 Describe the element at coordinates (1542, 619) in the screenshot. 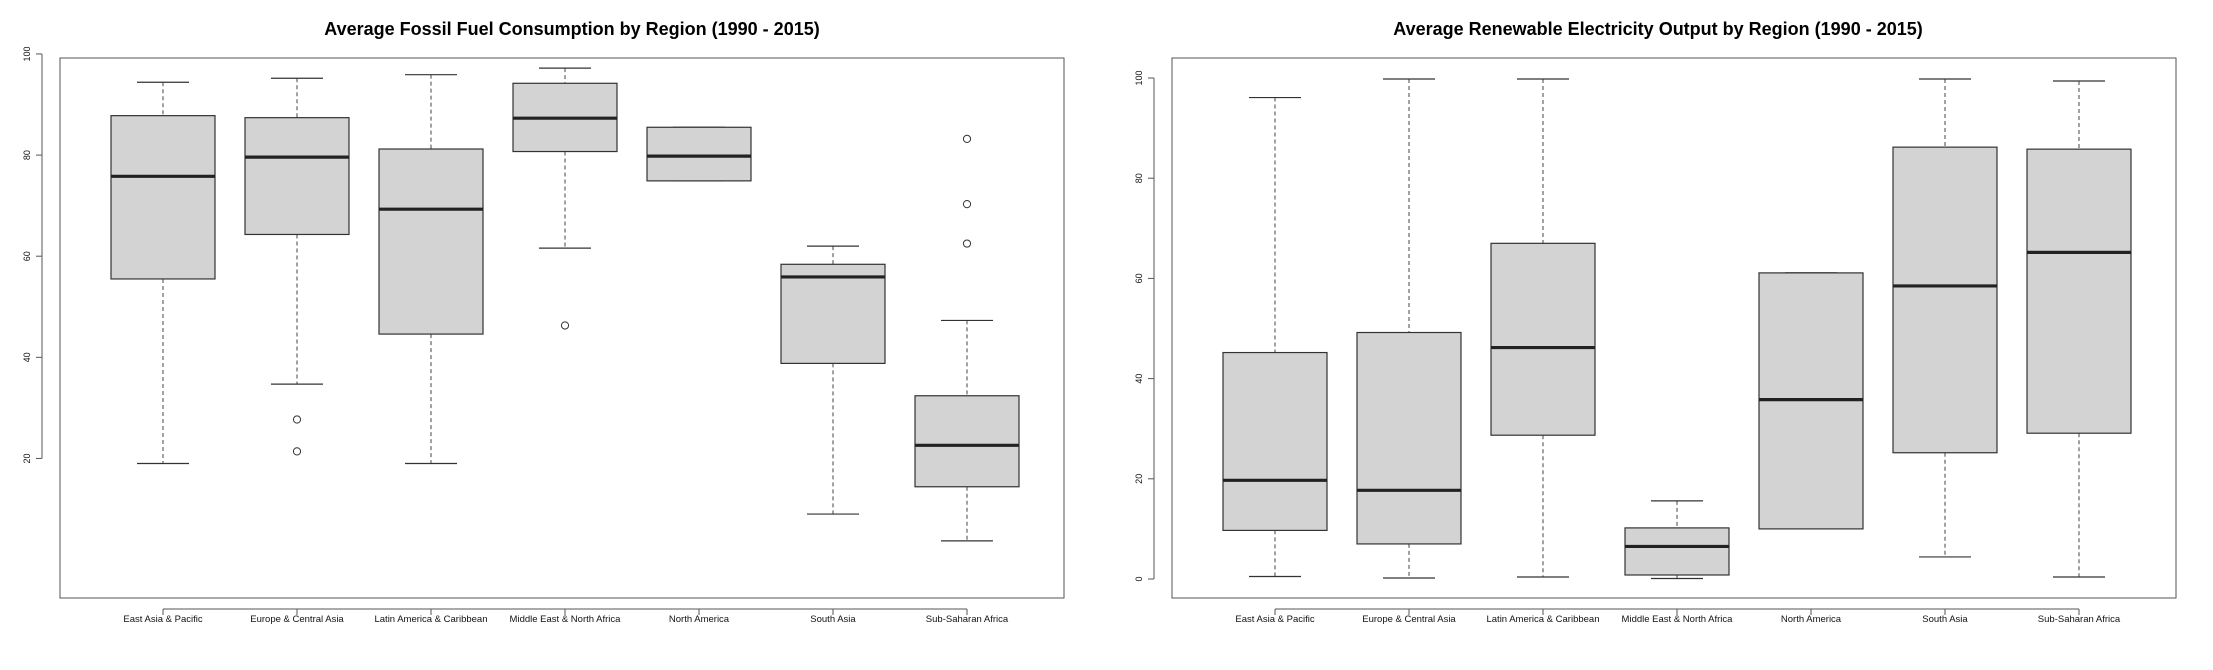

I see `x-category-label-renewable-output: Latin America & Caribbean` at that location.